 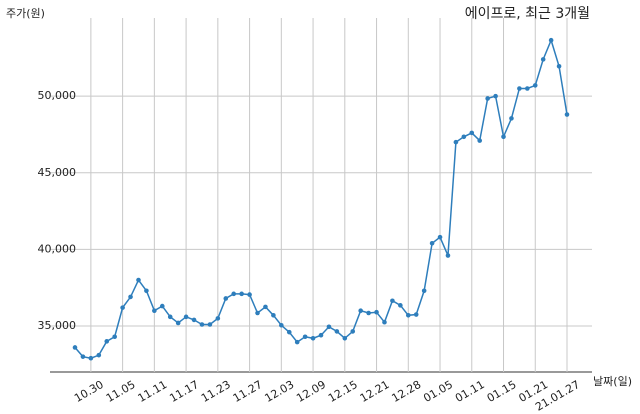 I want to click on x-tick-label: 12.09, so click(x=311, y=391).